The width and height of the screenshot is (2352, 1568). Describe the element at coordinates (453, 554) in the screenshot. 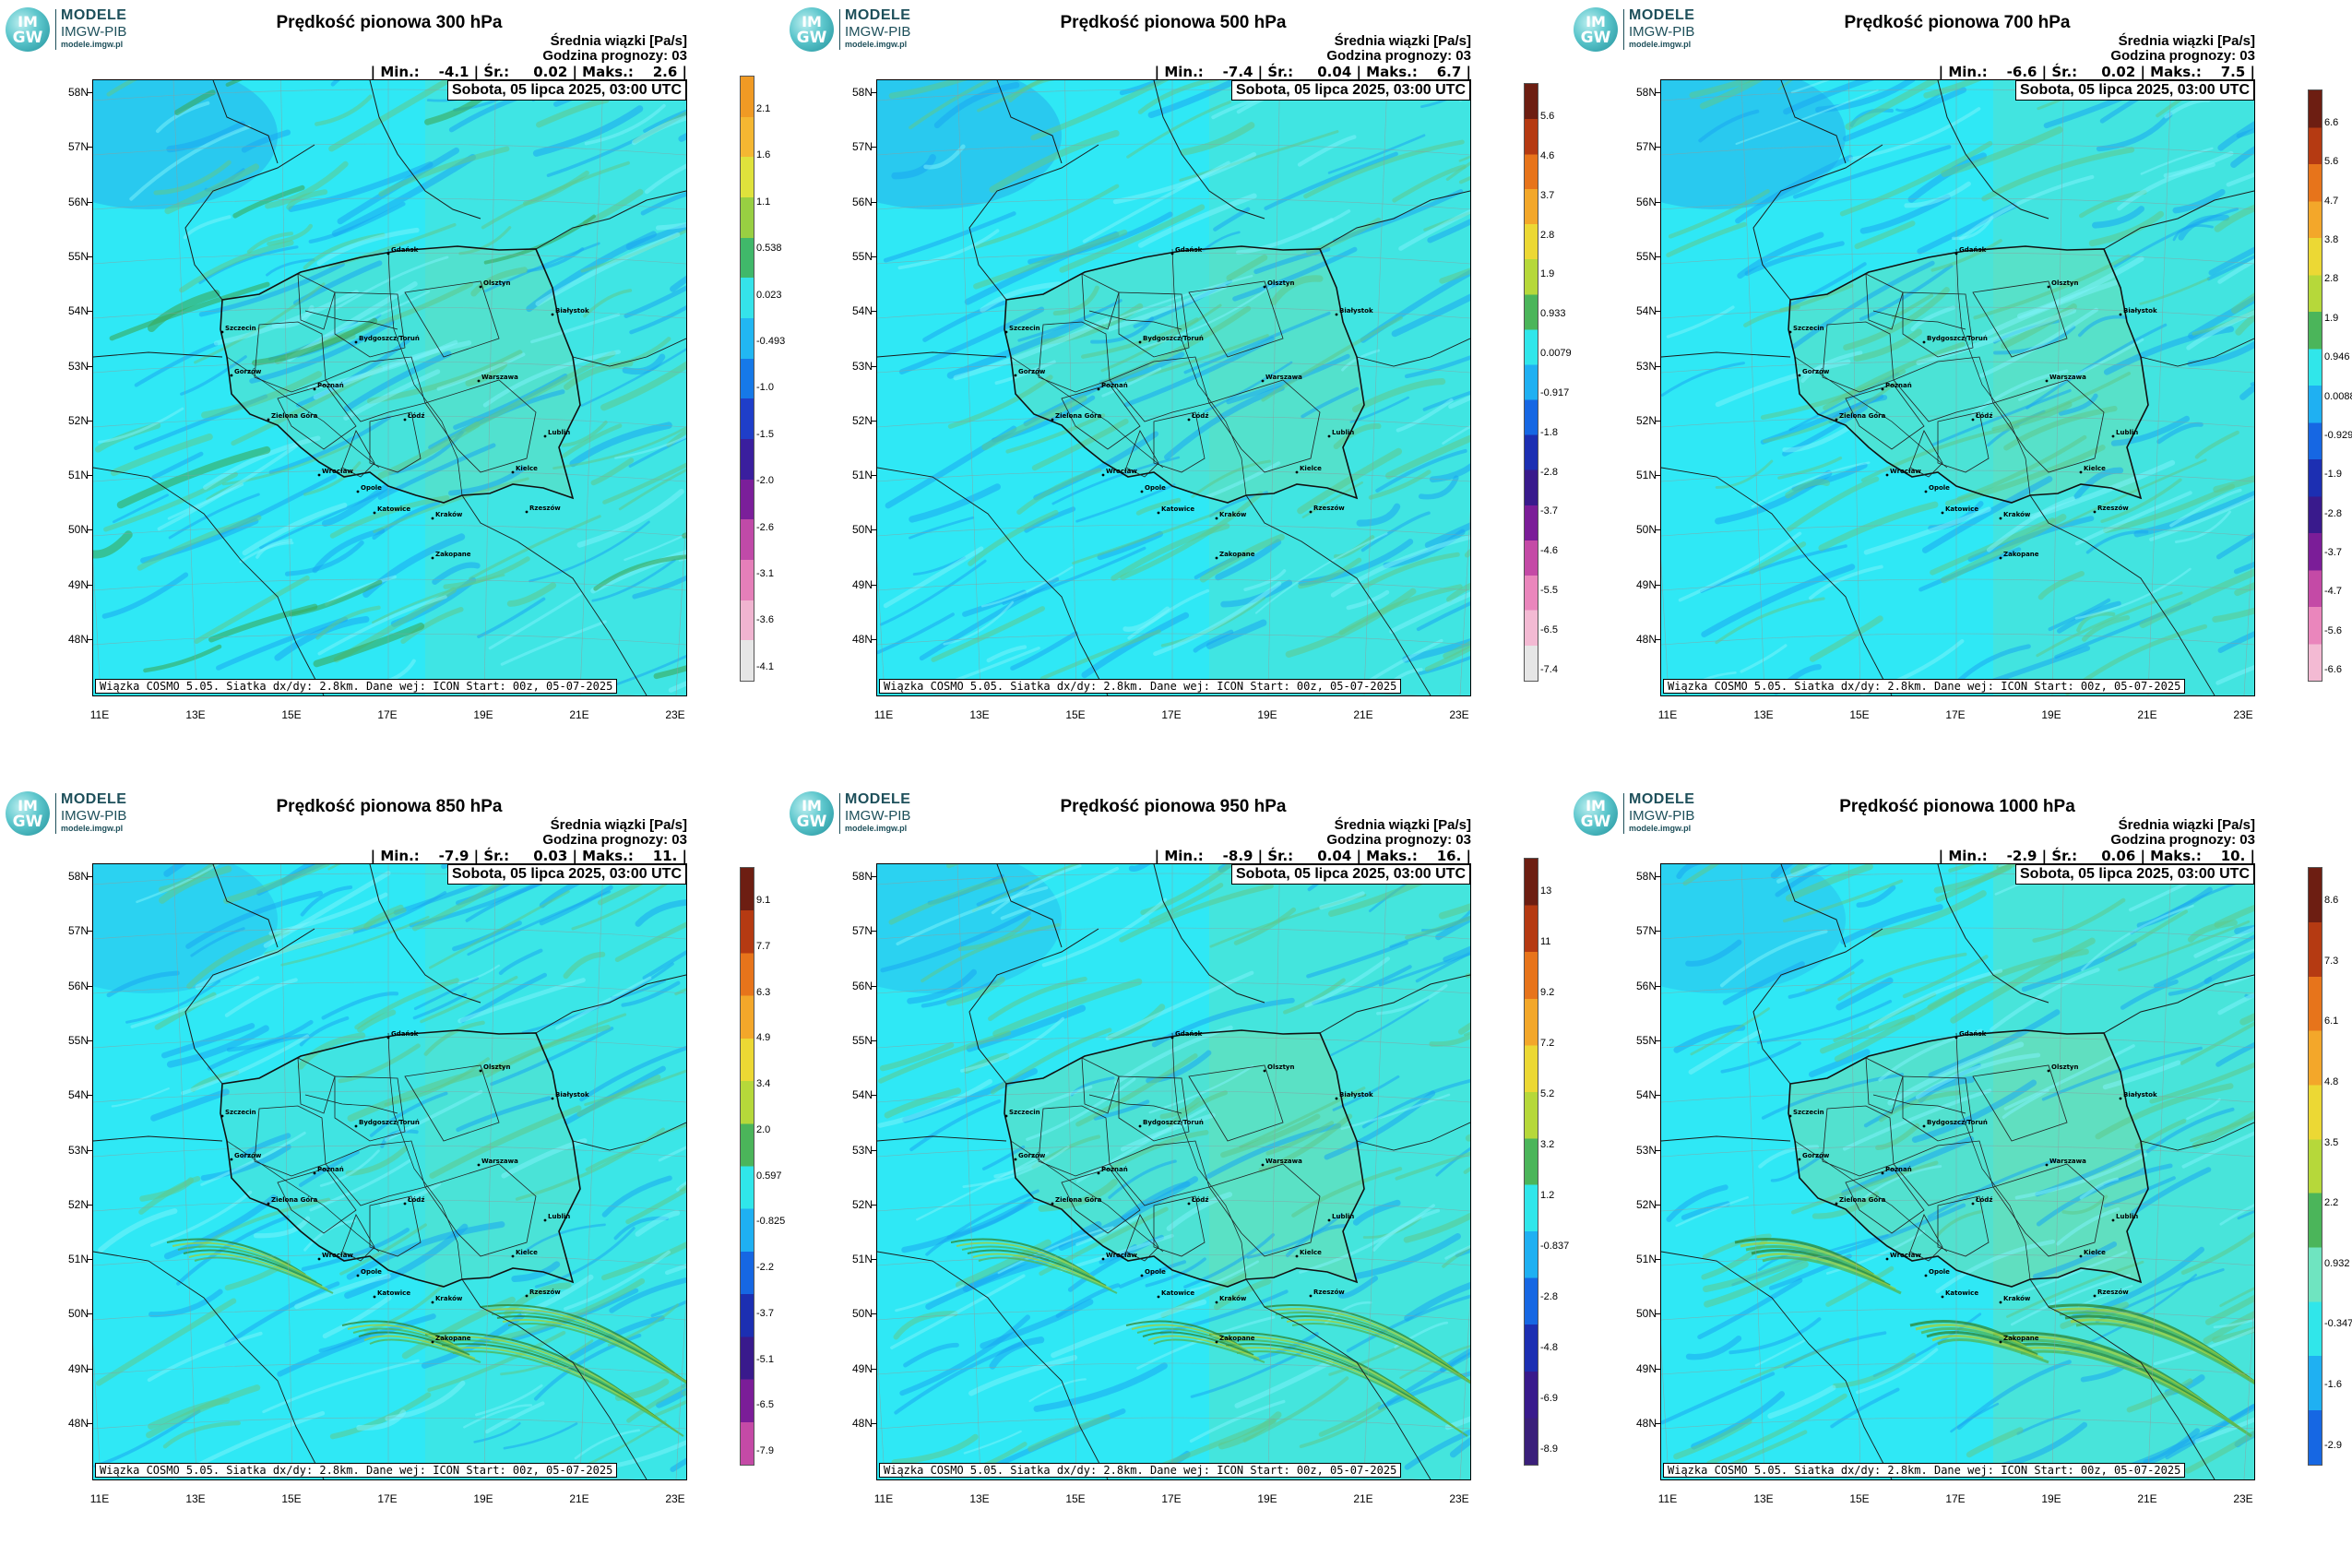

I see `city-label: Zakopane` at that location.